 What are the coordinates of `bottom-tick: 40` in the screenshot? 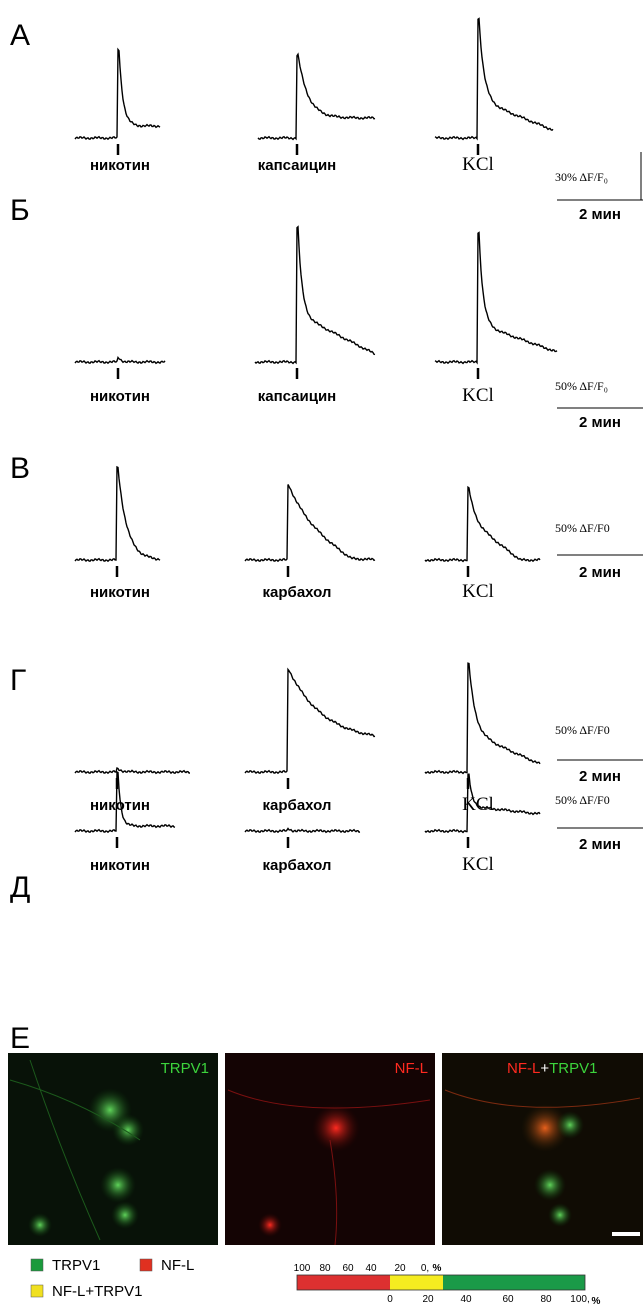 It's located at (466, 1299).